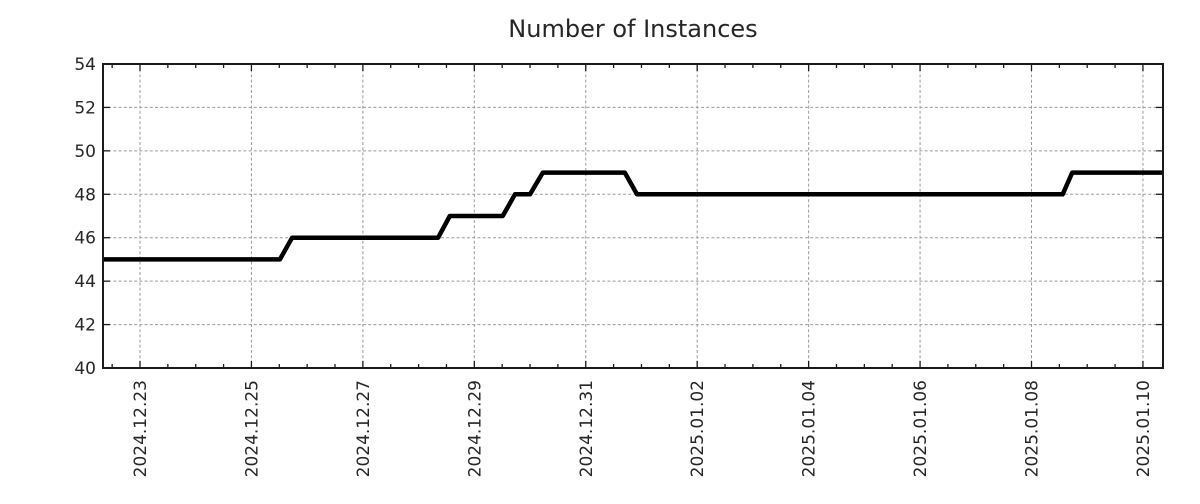 The image size is (1200, 504). What do you see at coordinates (85, 369) in the screenshot?
I see `y-tick-label: 40` at bounding box center [85, 369].